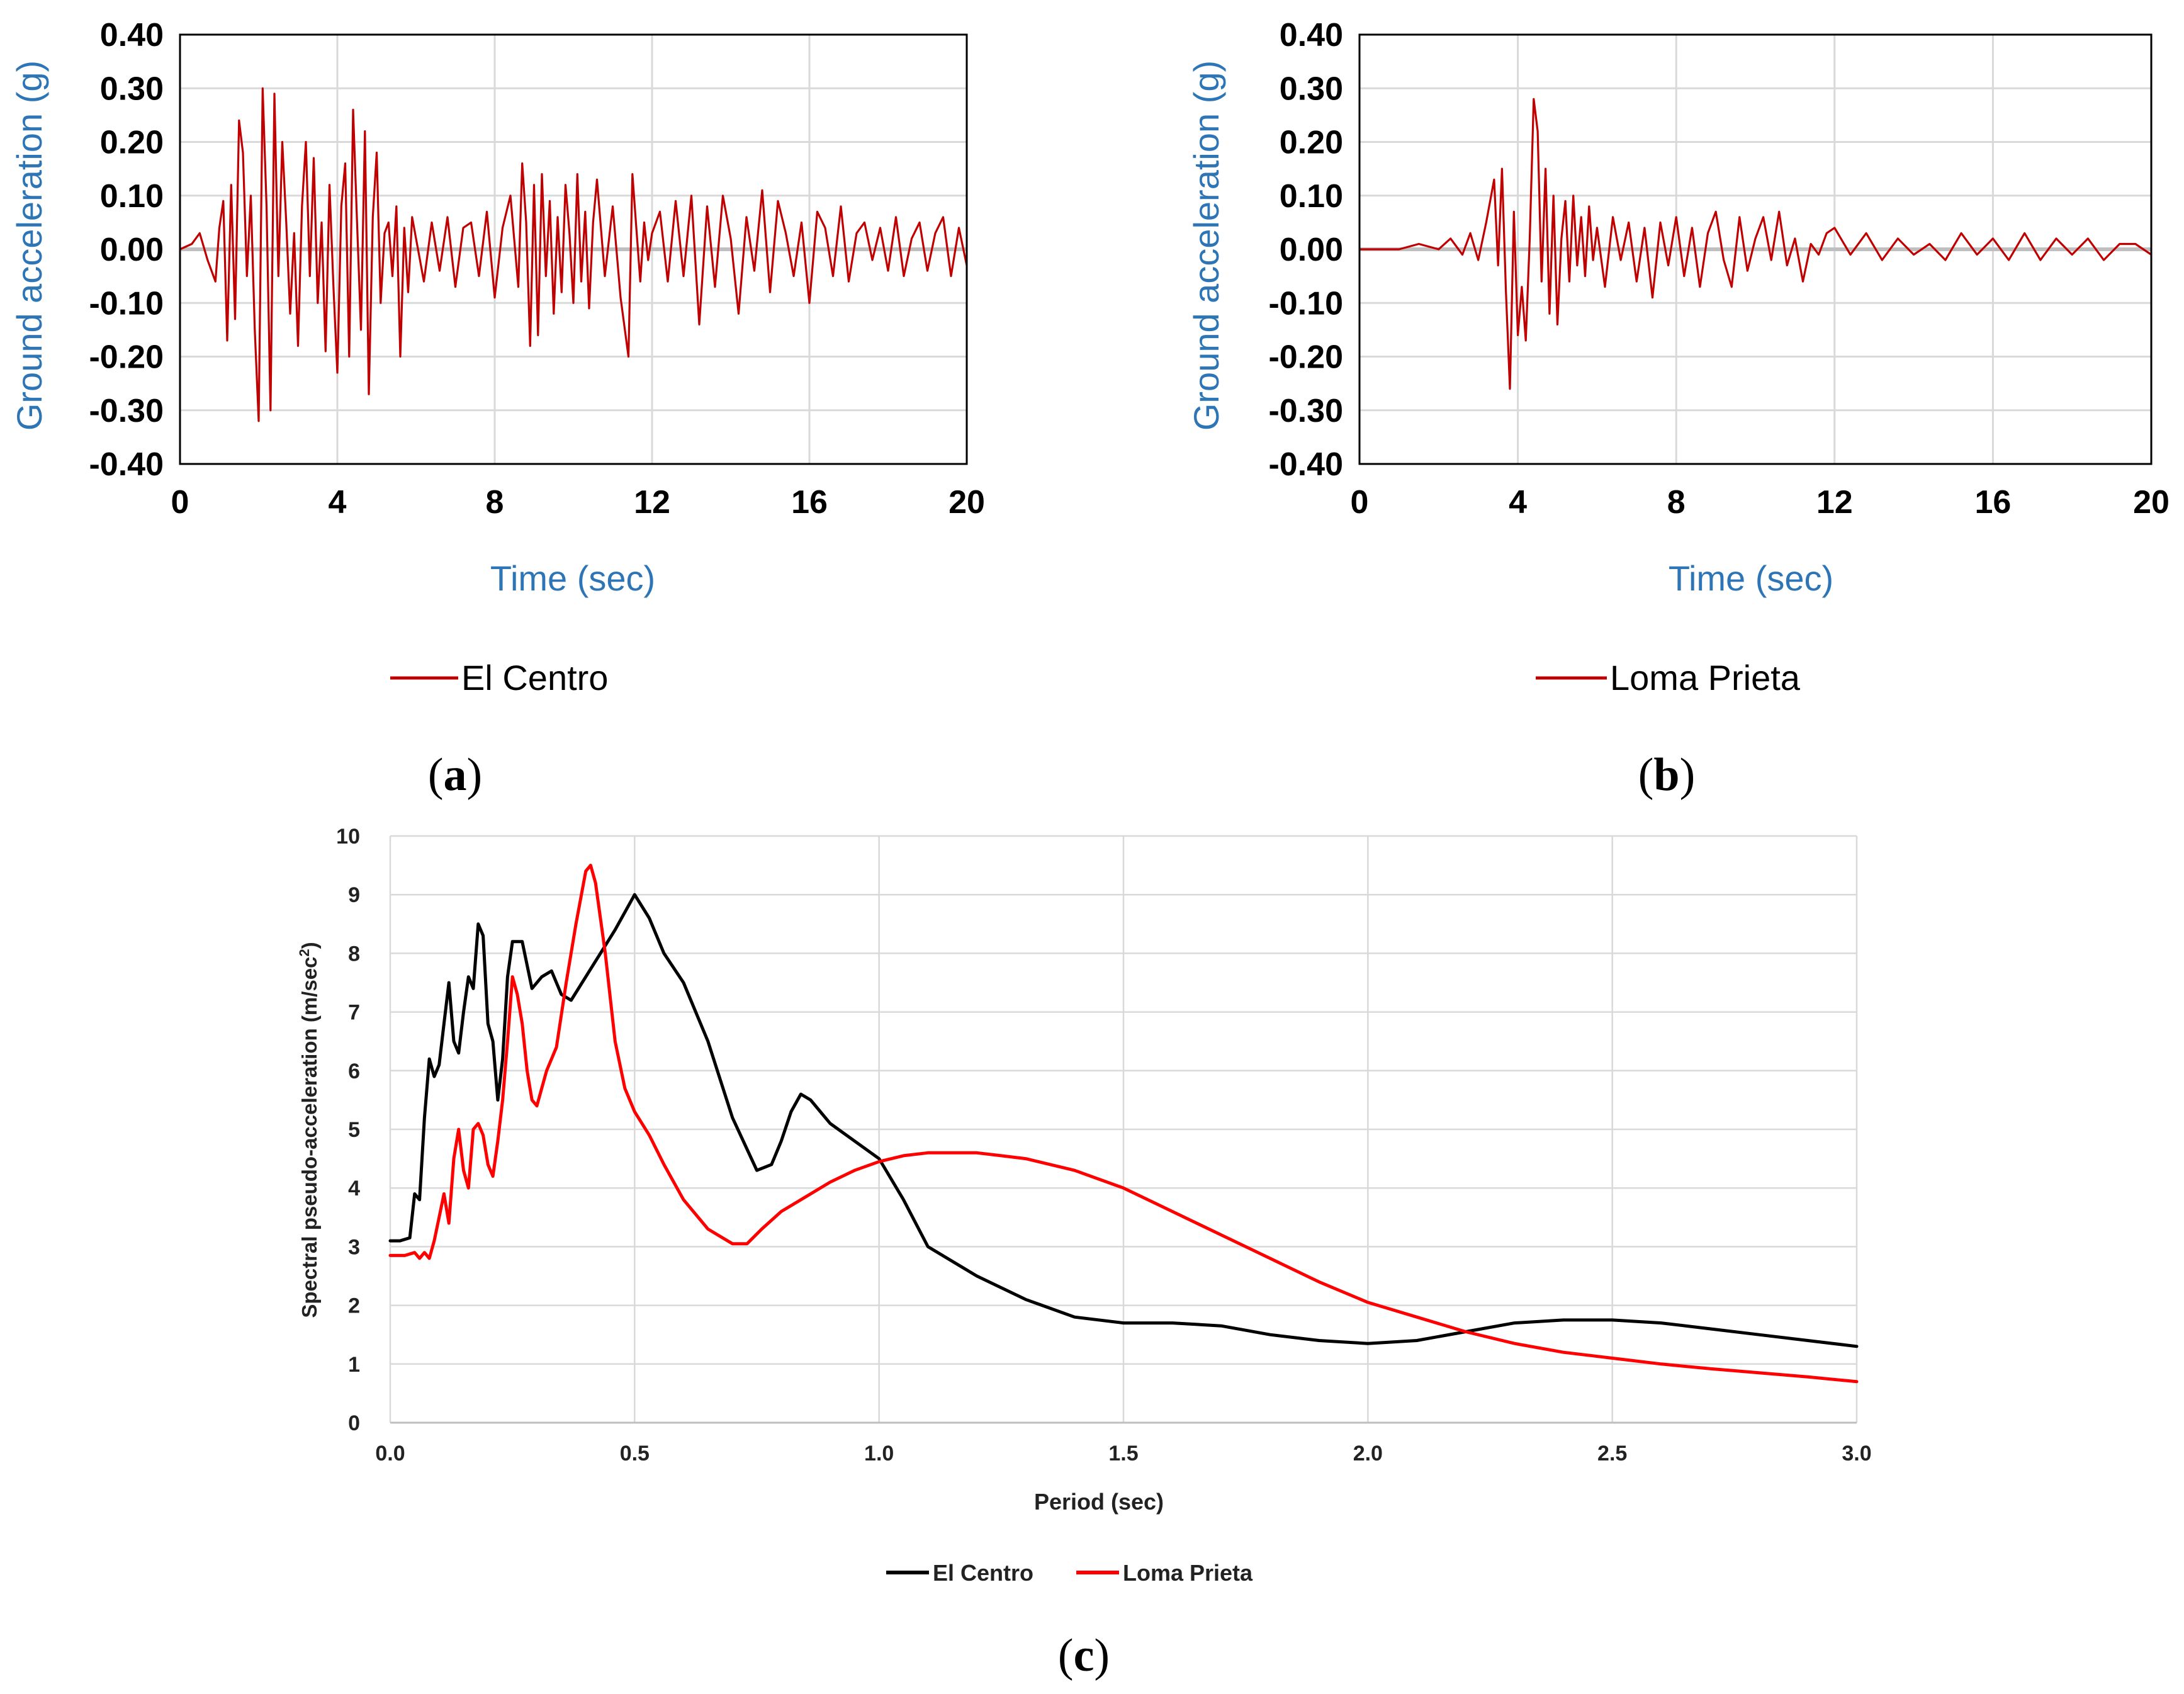  What do you see at coordinates (879, 1454) in the screenshot?
I see `x-tick-label: 1.0` at bounding box center [879, 1454].